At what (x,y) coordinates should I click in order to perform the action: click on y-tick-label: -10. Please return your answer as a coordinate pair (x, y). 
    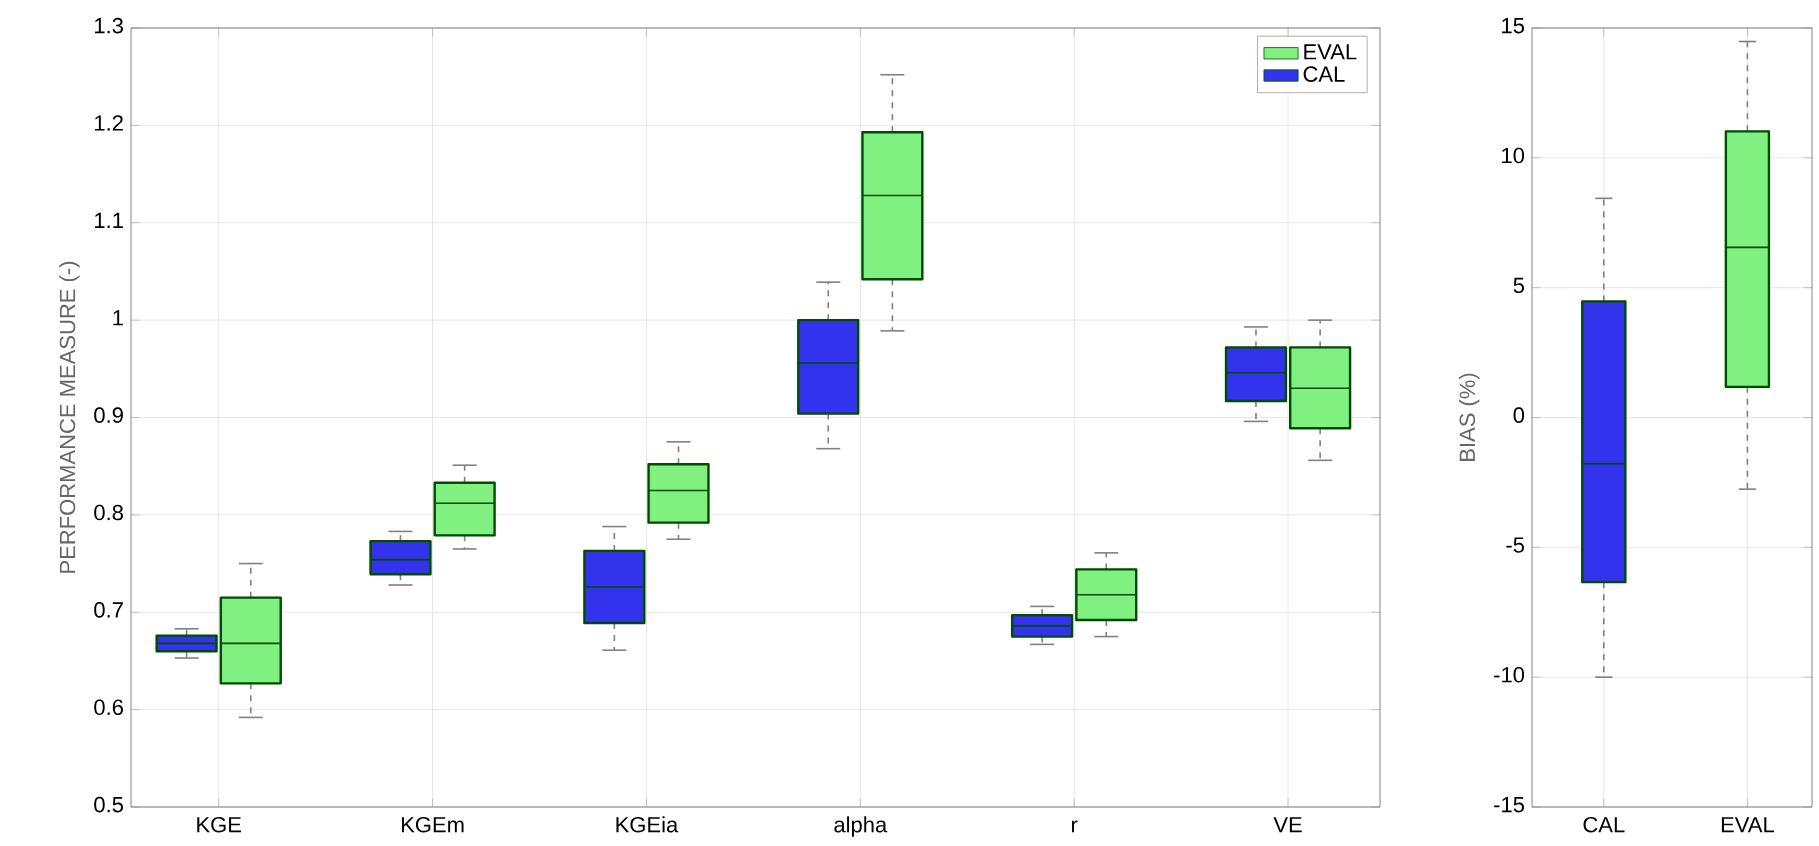
    Looking at the image, I should click on (1509, 675).